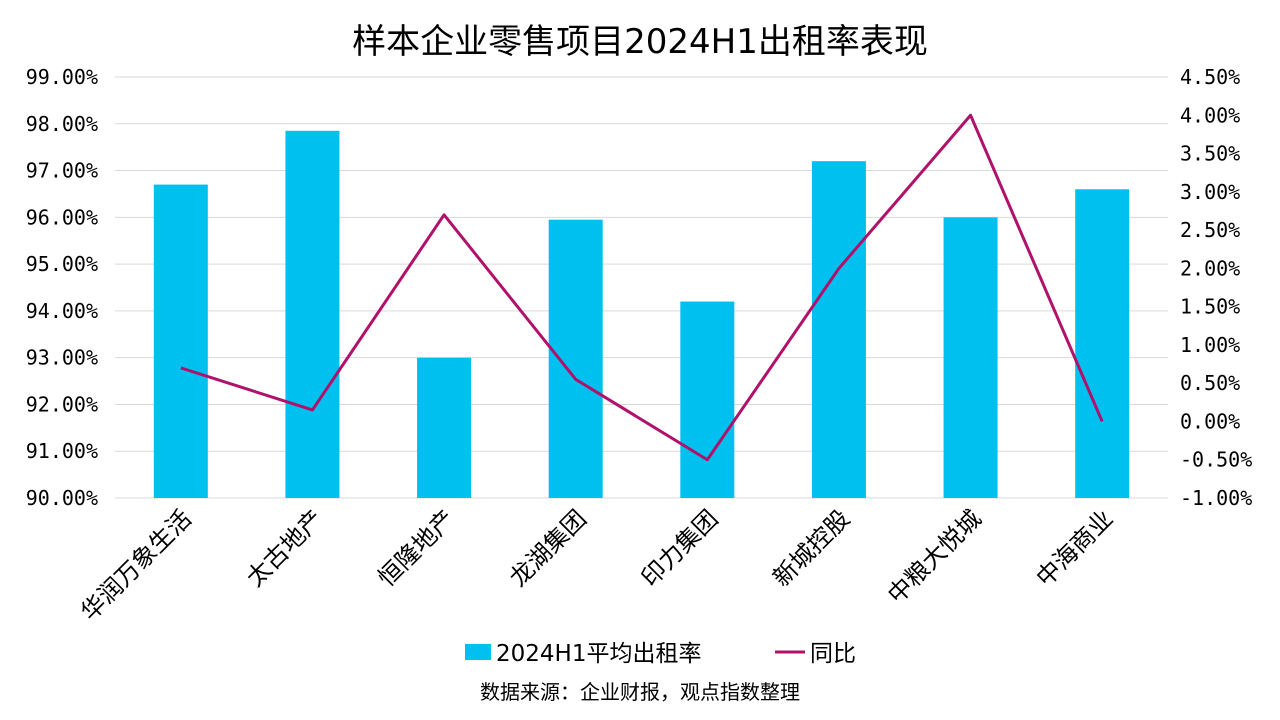  What do you see at coordinates (640, 42) in the screenshot?
I see `chart-title: 样本企业零售项目2024H1出租率表现` at bounding box center [640, 42].